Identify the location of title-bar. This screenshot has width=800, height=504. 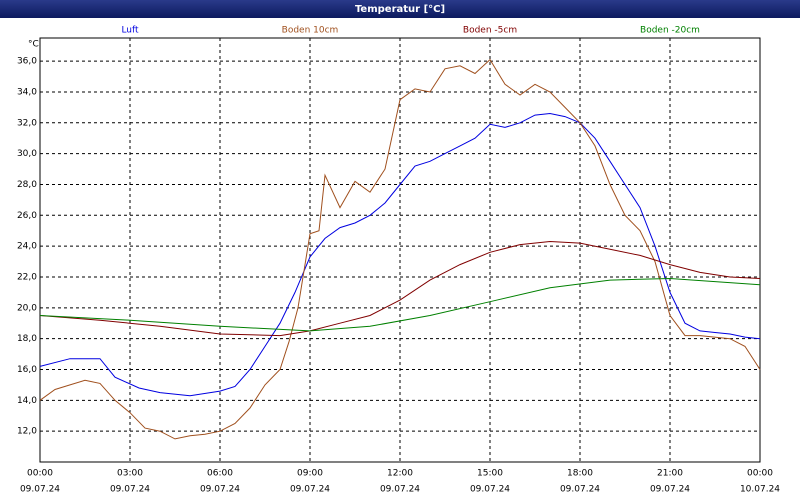
(400, 9).